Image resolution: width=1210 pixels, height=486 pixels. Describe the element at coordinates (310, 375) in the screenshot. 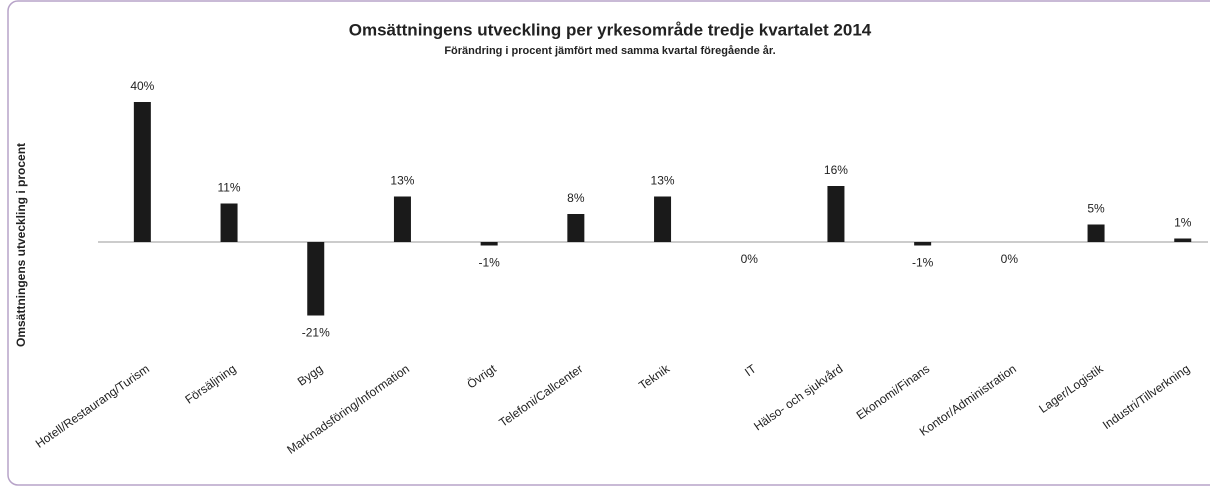

I see `x-tick-label: Bygg` at that location.